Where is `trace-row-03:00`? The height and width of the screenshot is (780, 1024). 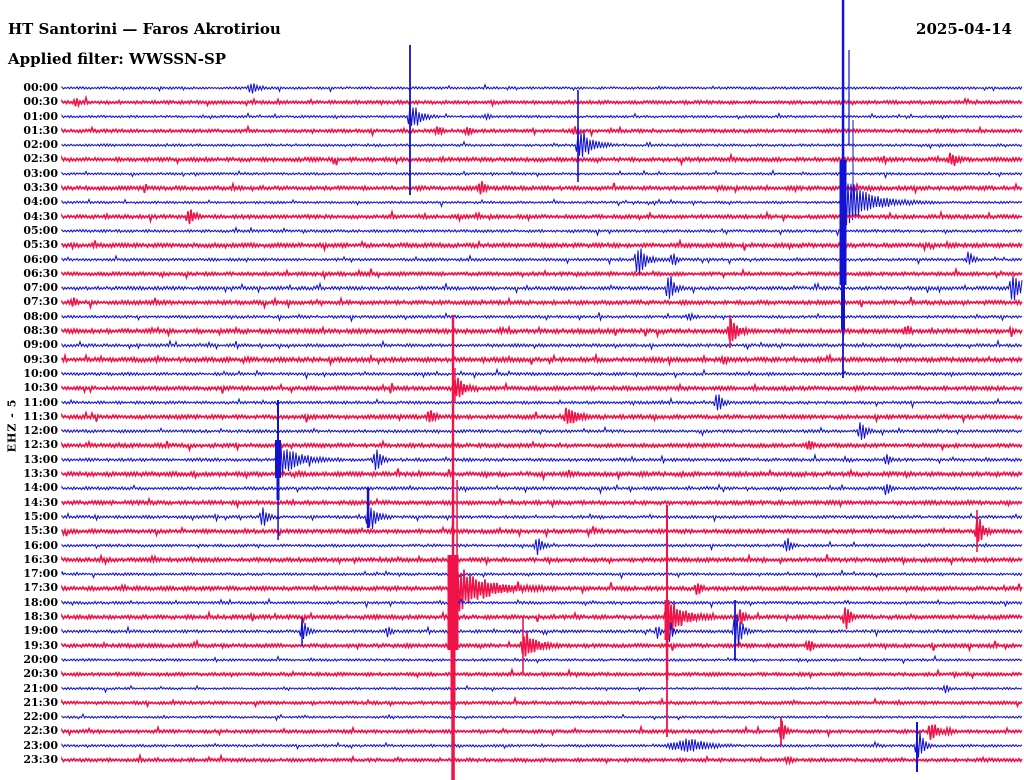
trace-row-03:00 is located at coordinates (542, 174).